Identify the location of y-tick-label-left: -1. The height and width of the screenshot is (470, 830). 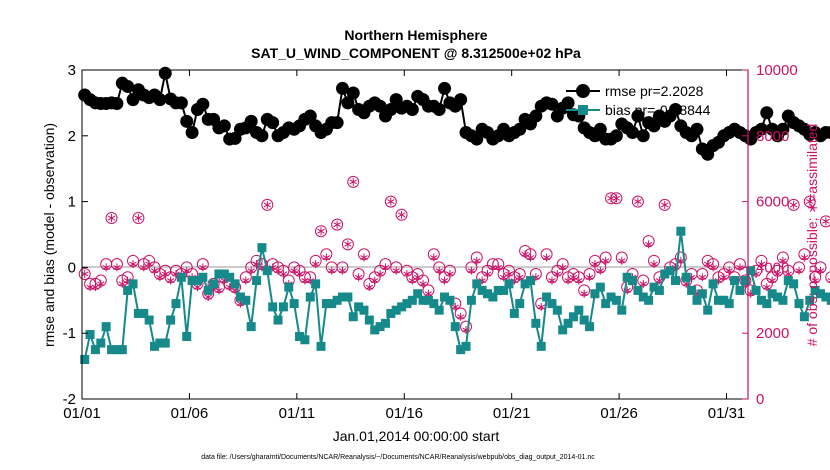
(69, 333).